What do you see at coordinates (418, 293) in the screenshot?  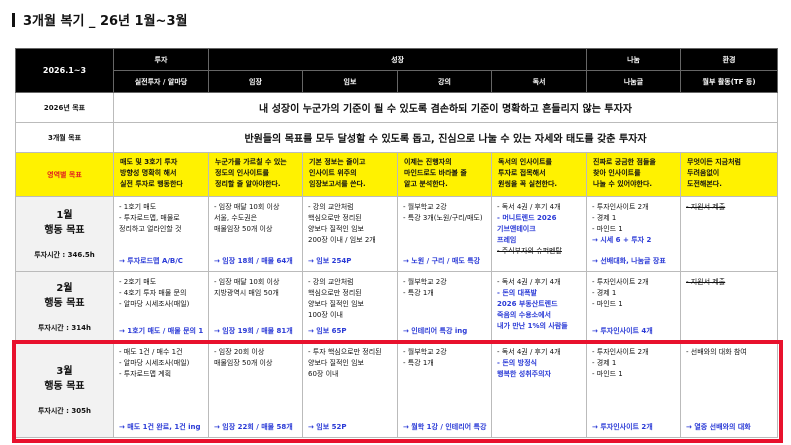 I see `action-item: - 특강 1개` at bounding box center [418, 293].